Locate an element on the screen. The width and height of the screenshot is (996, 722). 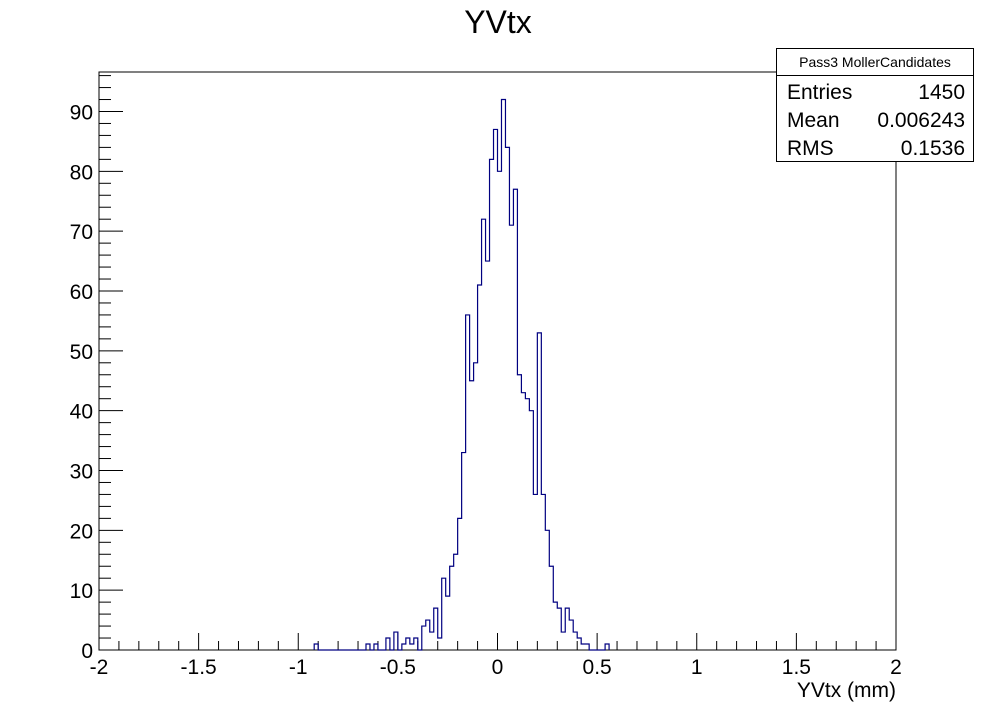
x-tick-label: 0.5 is located at coordinates (597, 667).